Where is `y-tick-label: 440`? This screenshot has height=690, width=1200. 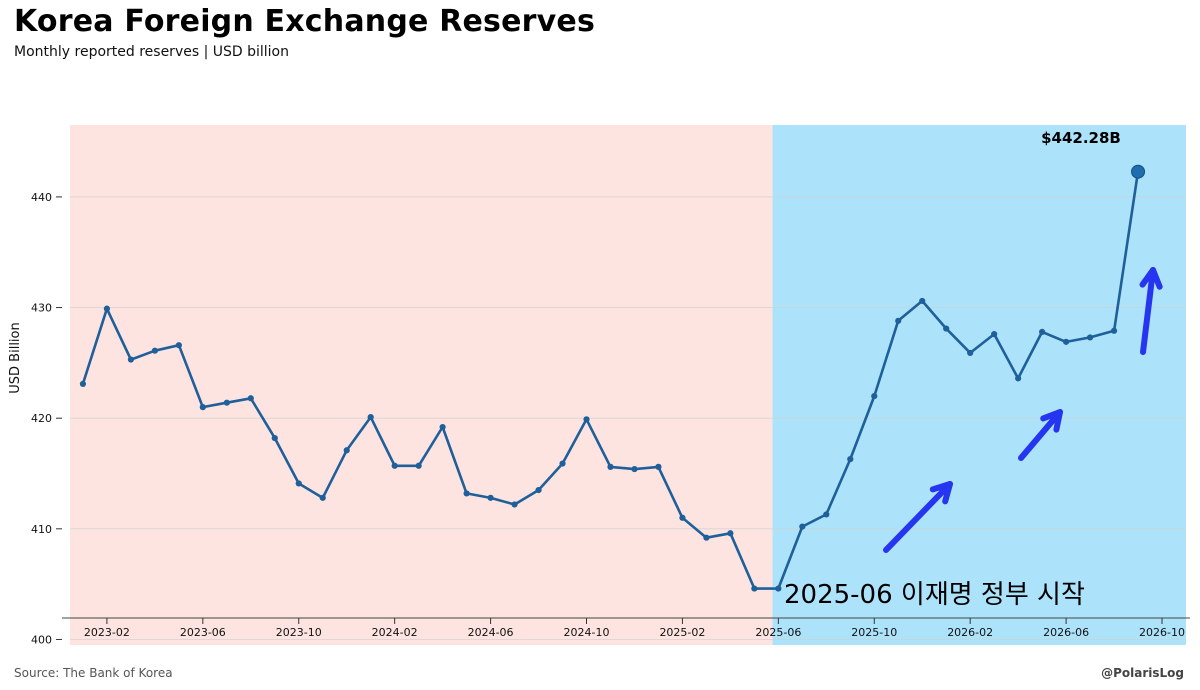
y-tick-label: 440 is located at coordinates (41, 197).